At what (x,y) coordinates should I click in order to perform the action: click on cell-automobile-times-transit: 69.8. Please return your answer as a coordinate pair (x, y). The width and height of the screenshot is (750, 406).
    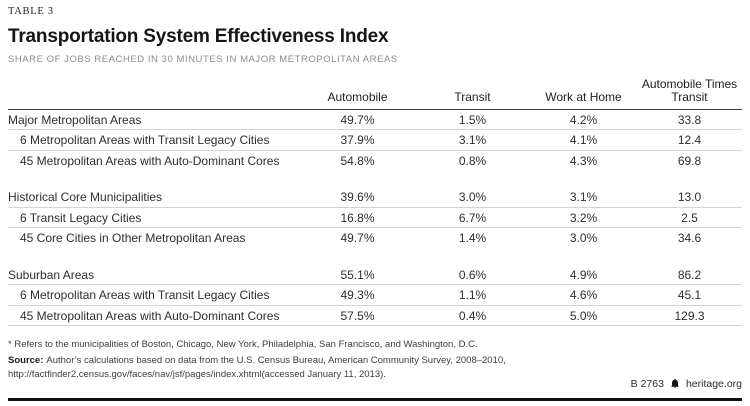
    Looking at the image, I should click on (689, 160).